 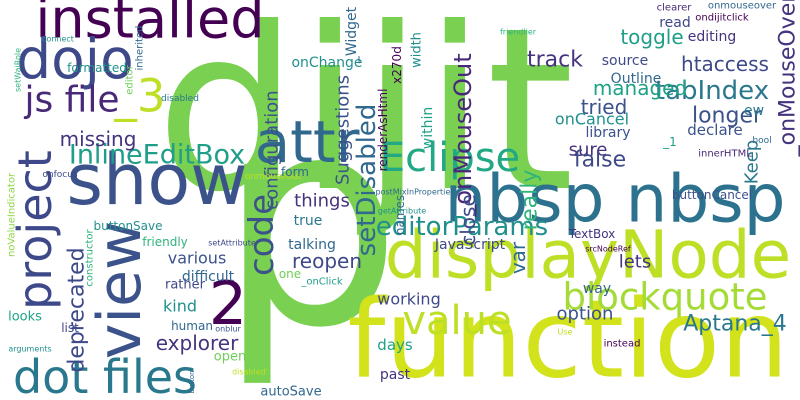 What do you see at coordinates (597, 289) in the screenshot?
I see `word: way` at bounding box center [597, 289].